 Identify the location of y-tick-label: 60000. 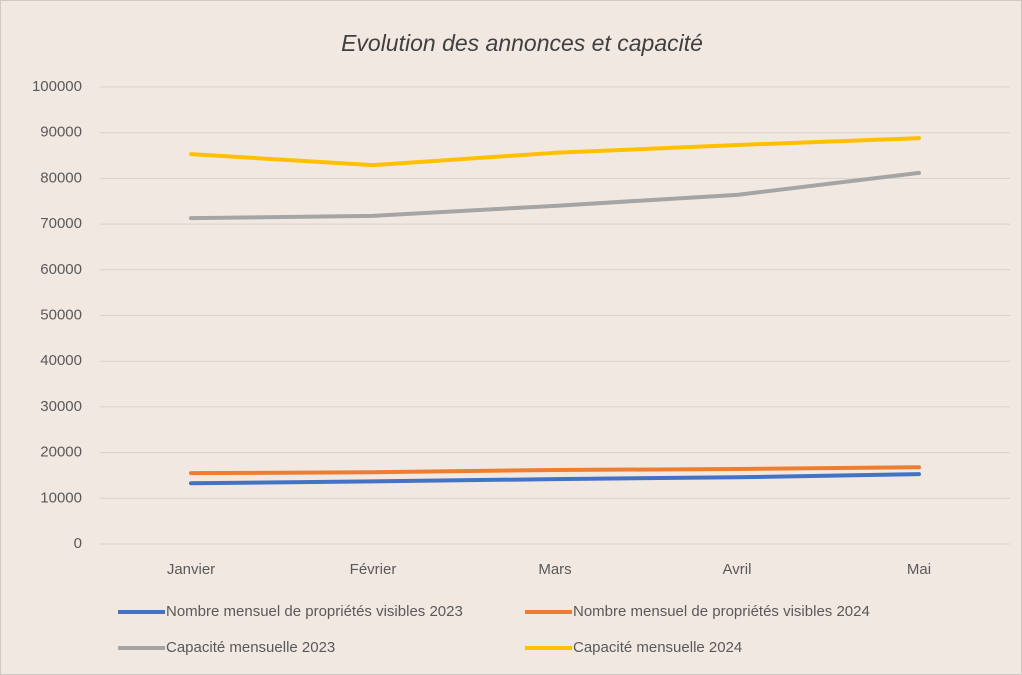
(61, 269).